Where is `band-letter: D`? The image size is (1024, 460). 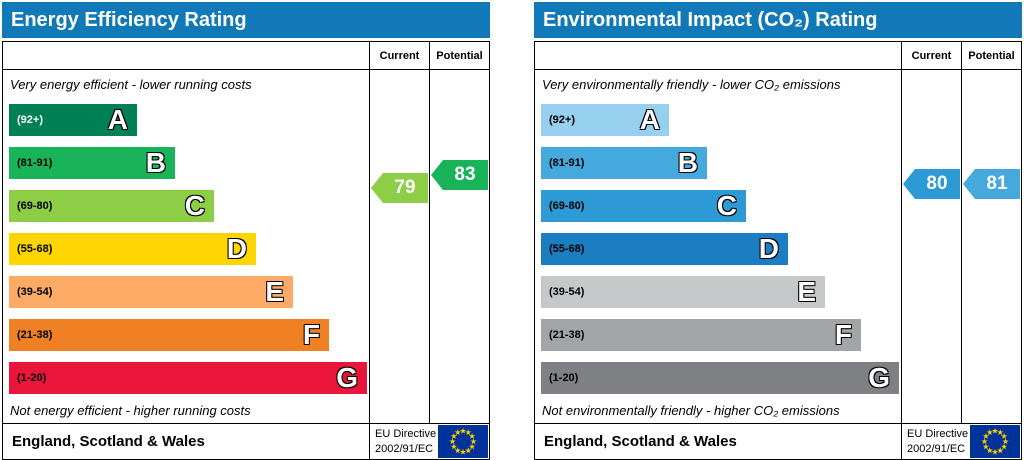 band-letter: D is located at coordinates (236, 248).